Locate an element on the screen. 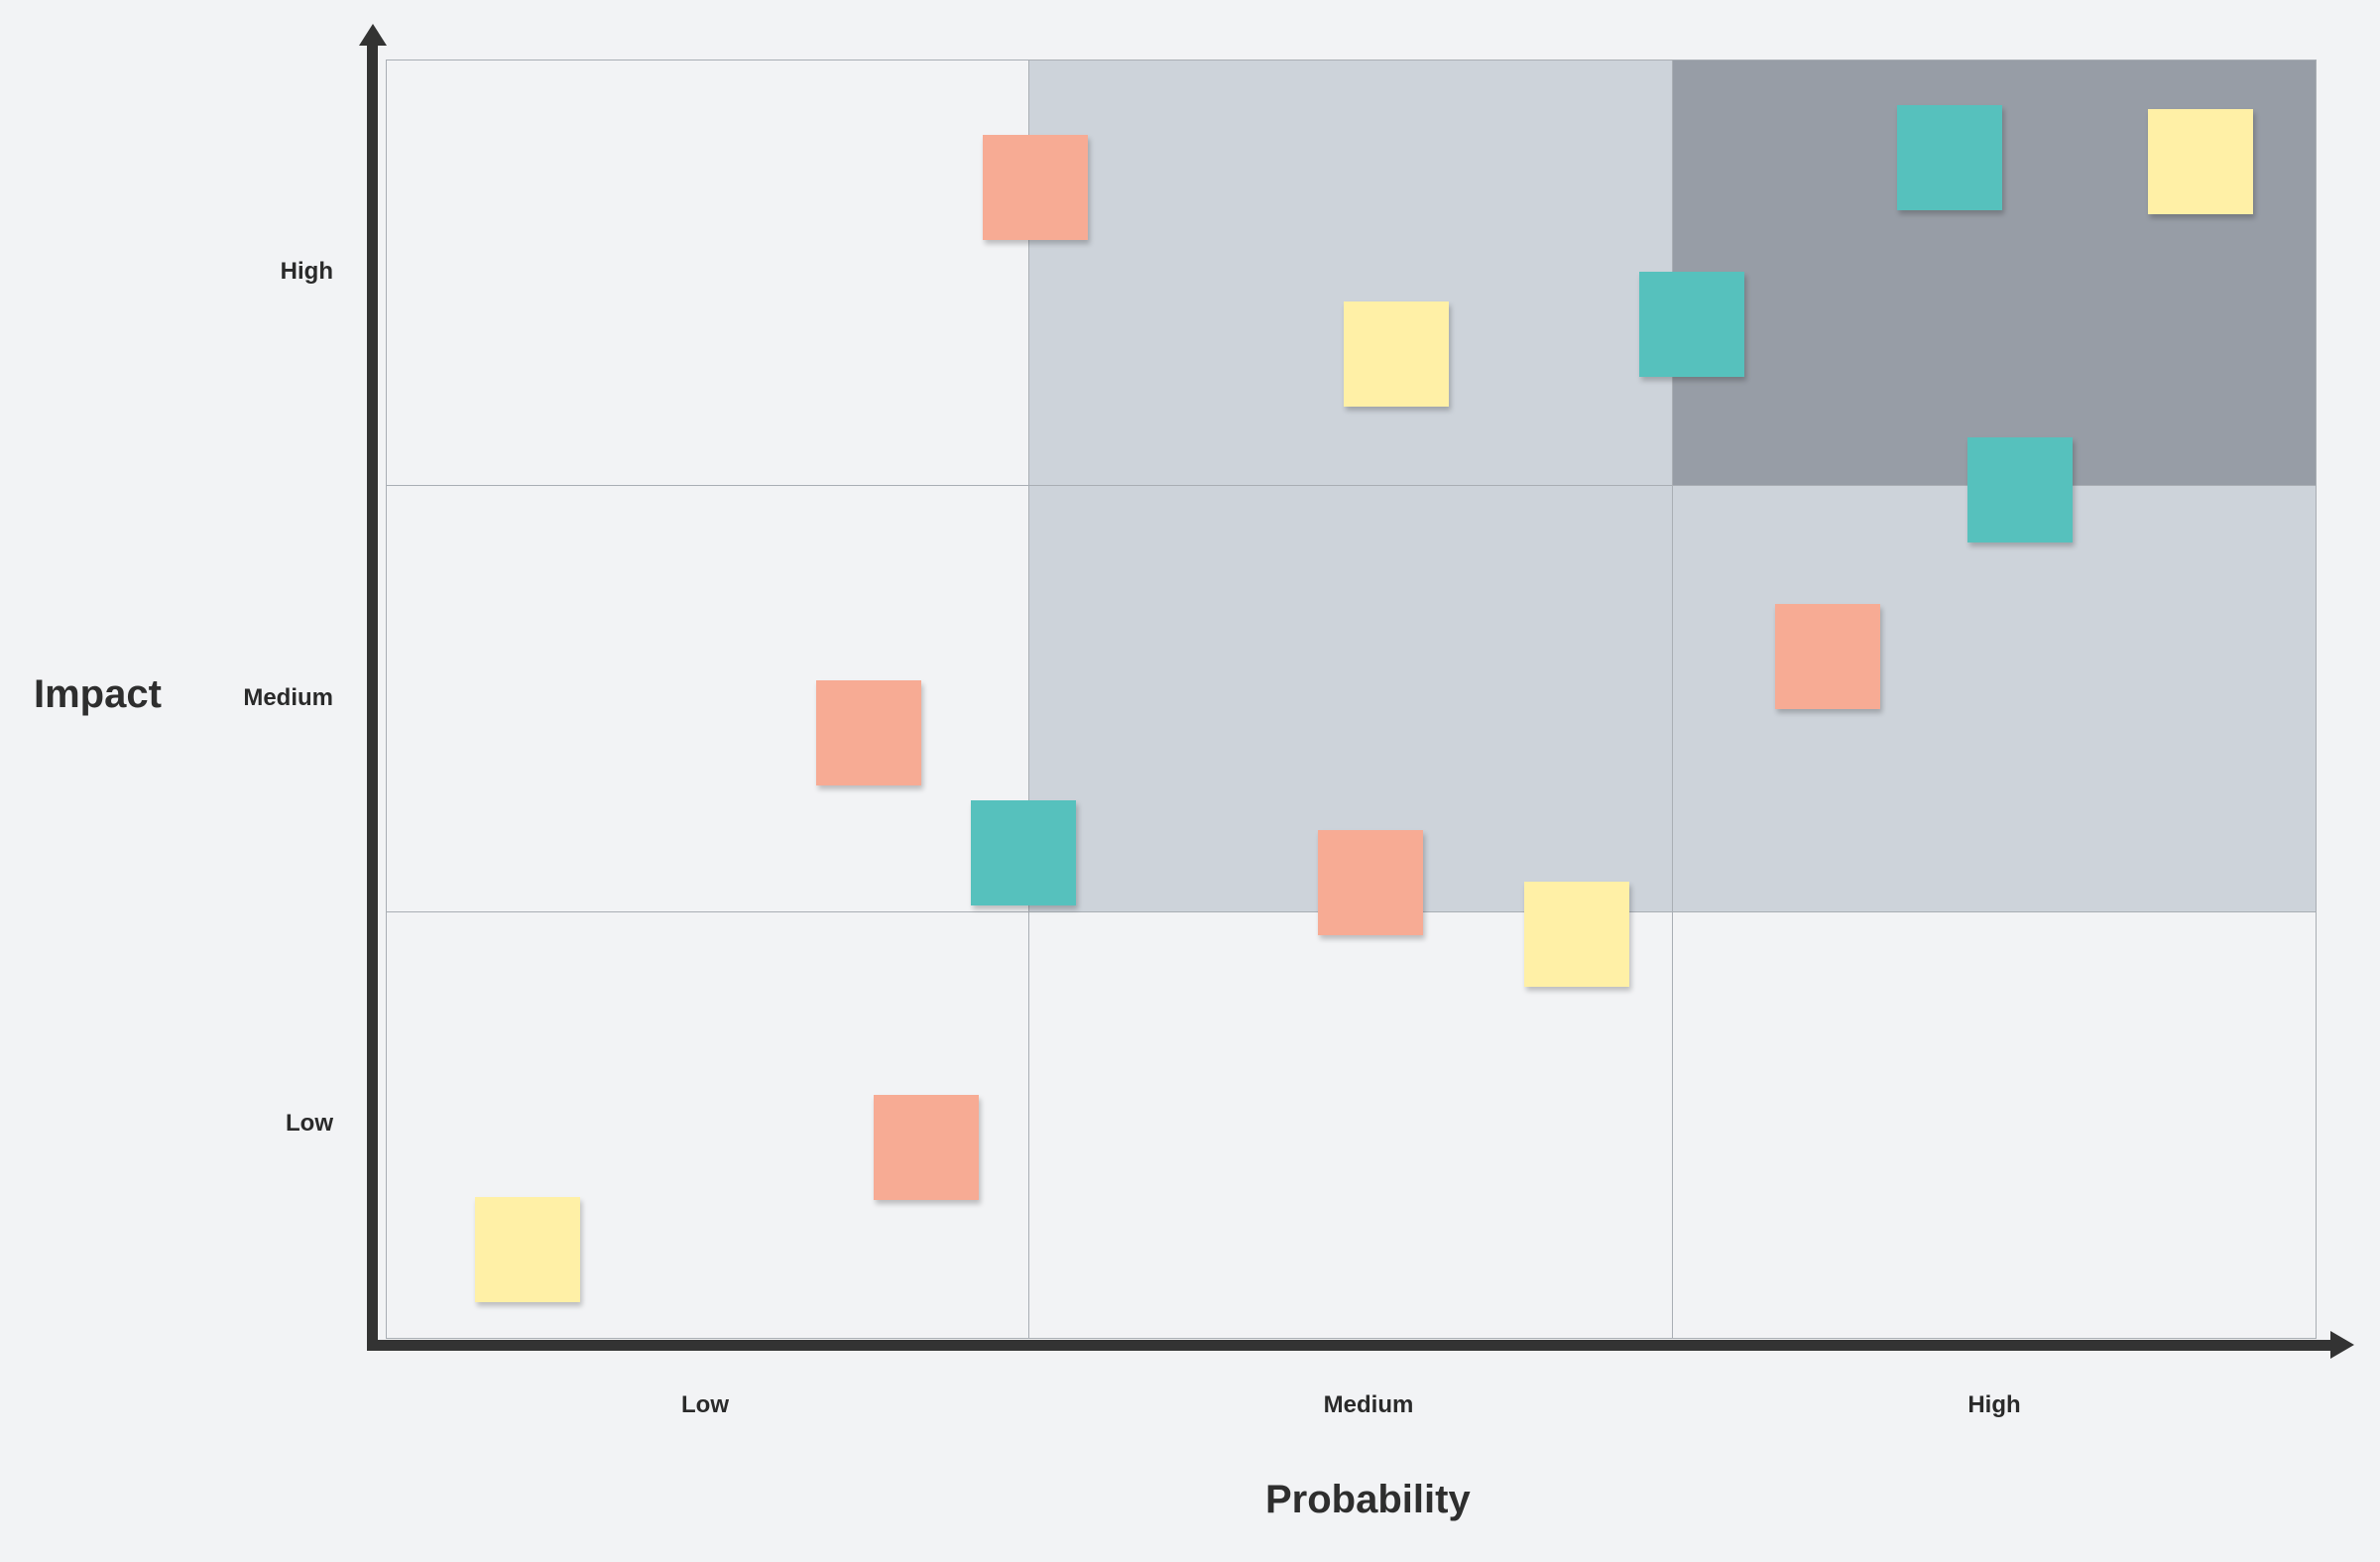 This screenshot has width=2380, height=1562. cell-impact-medium-probability-high is located at coordinates (1995, 699).